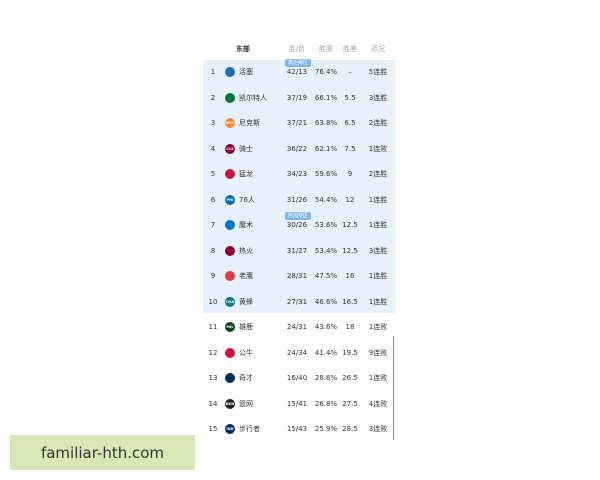 Image resolution: width=600 pixels, height=480 pixels. I want to click on rank: 8, so click(213, 250).